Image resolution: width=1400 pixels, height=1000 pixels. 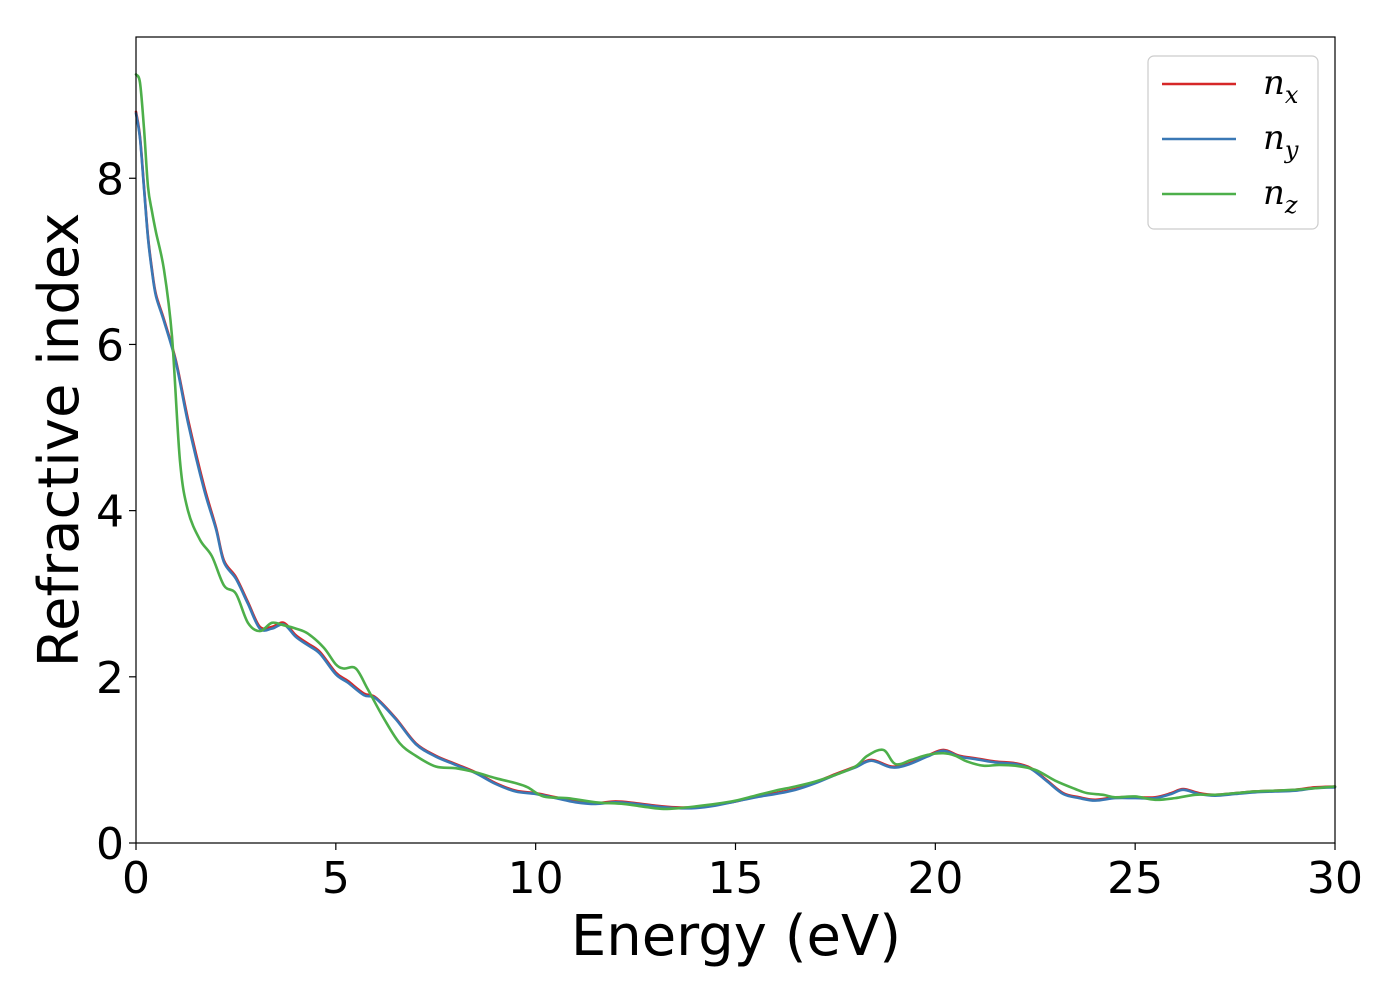 I want to click on legend-box, so click(x=1233, y=142).